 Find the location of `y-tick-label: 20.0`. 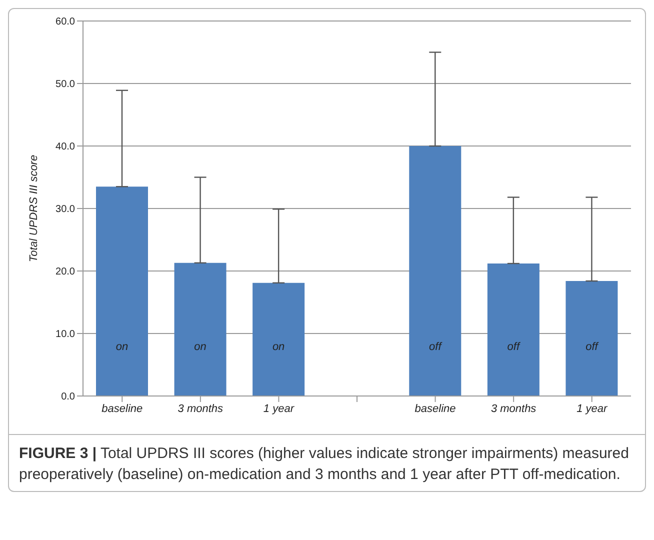

y-tick-label: 20.0 is located at coordinates (66, 272).